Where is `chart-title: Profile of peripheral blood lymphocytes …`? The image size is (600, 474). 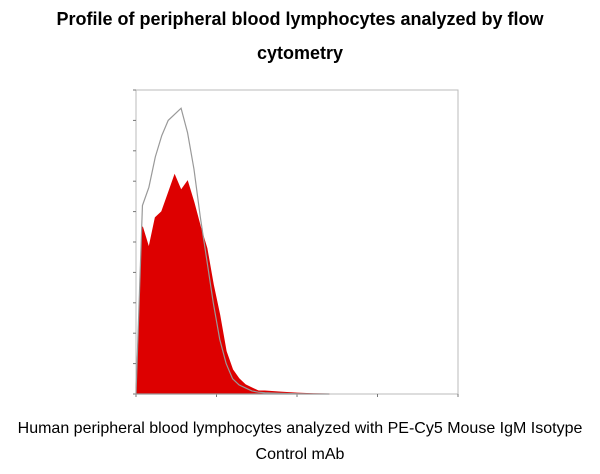
chart-title: Profile of peripheral blood lymphocytes … is located at coordinates (300, 36).